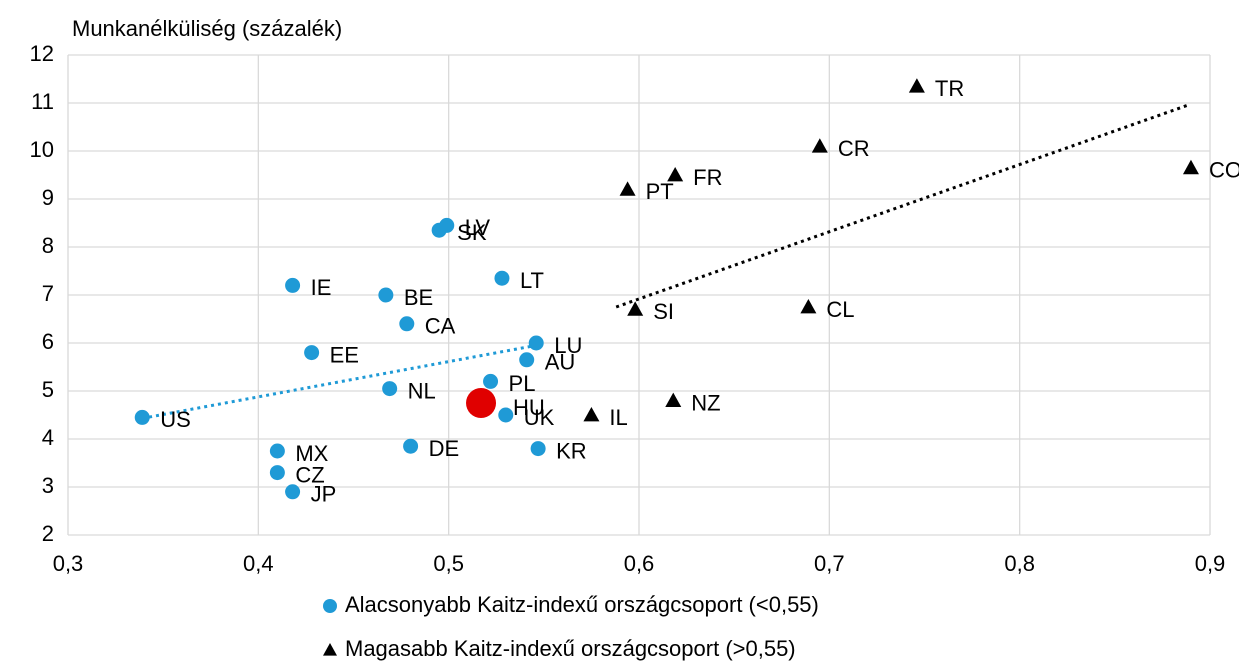 The height and width of the screenshot is (664, 1239). I want to click on point-label: NZ, so click(705, 402).